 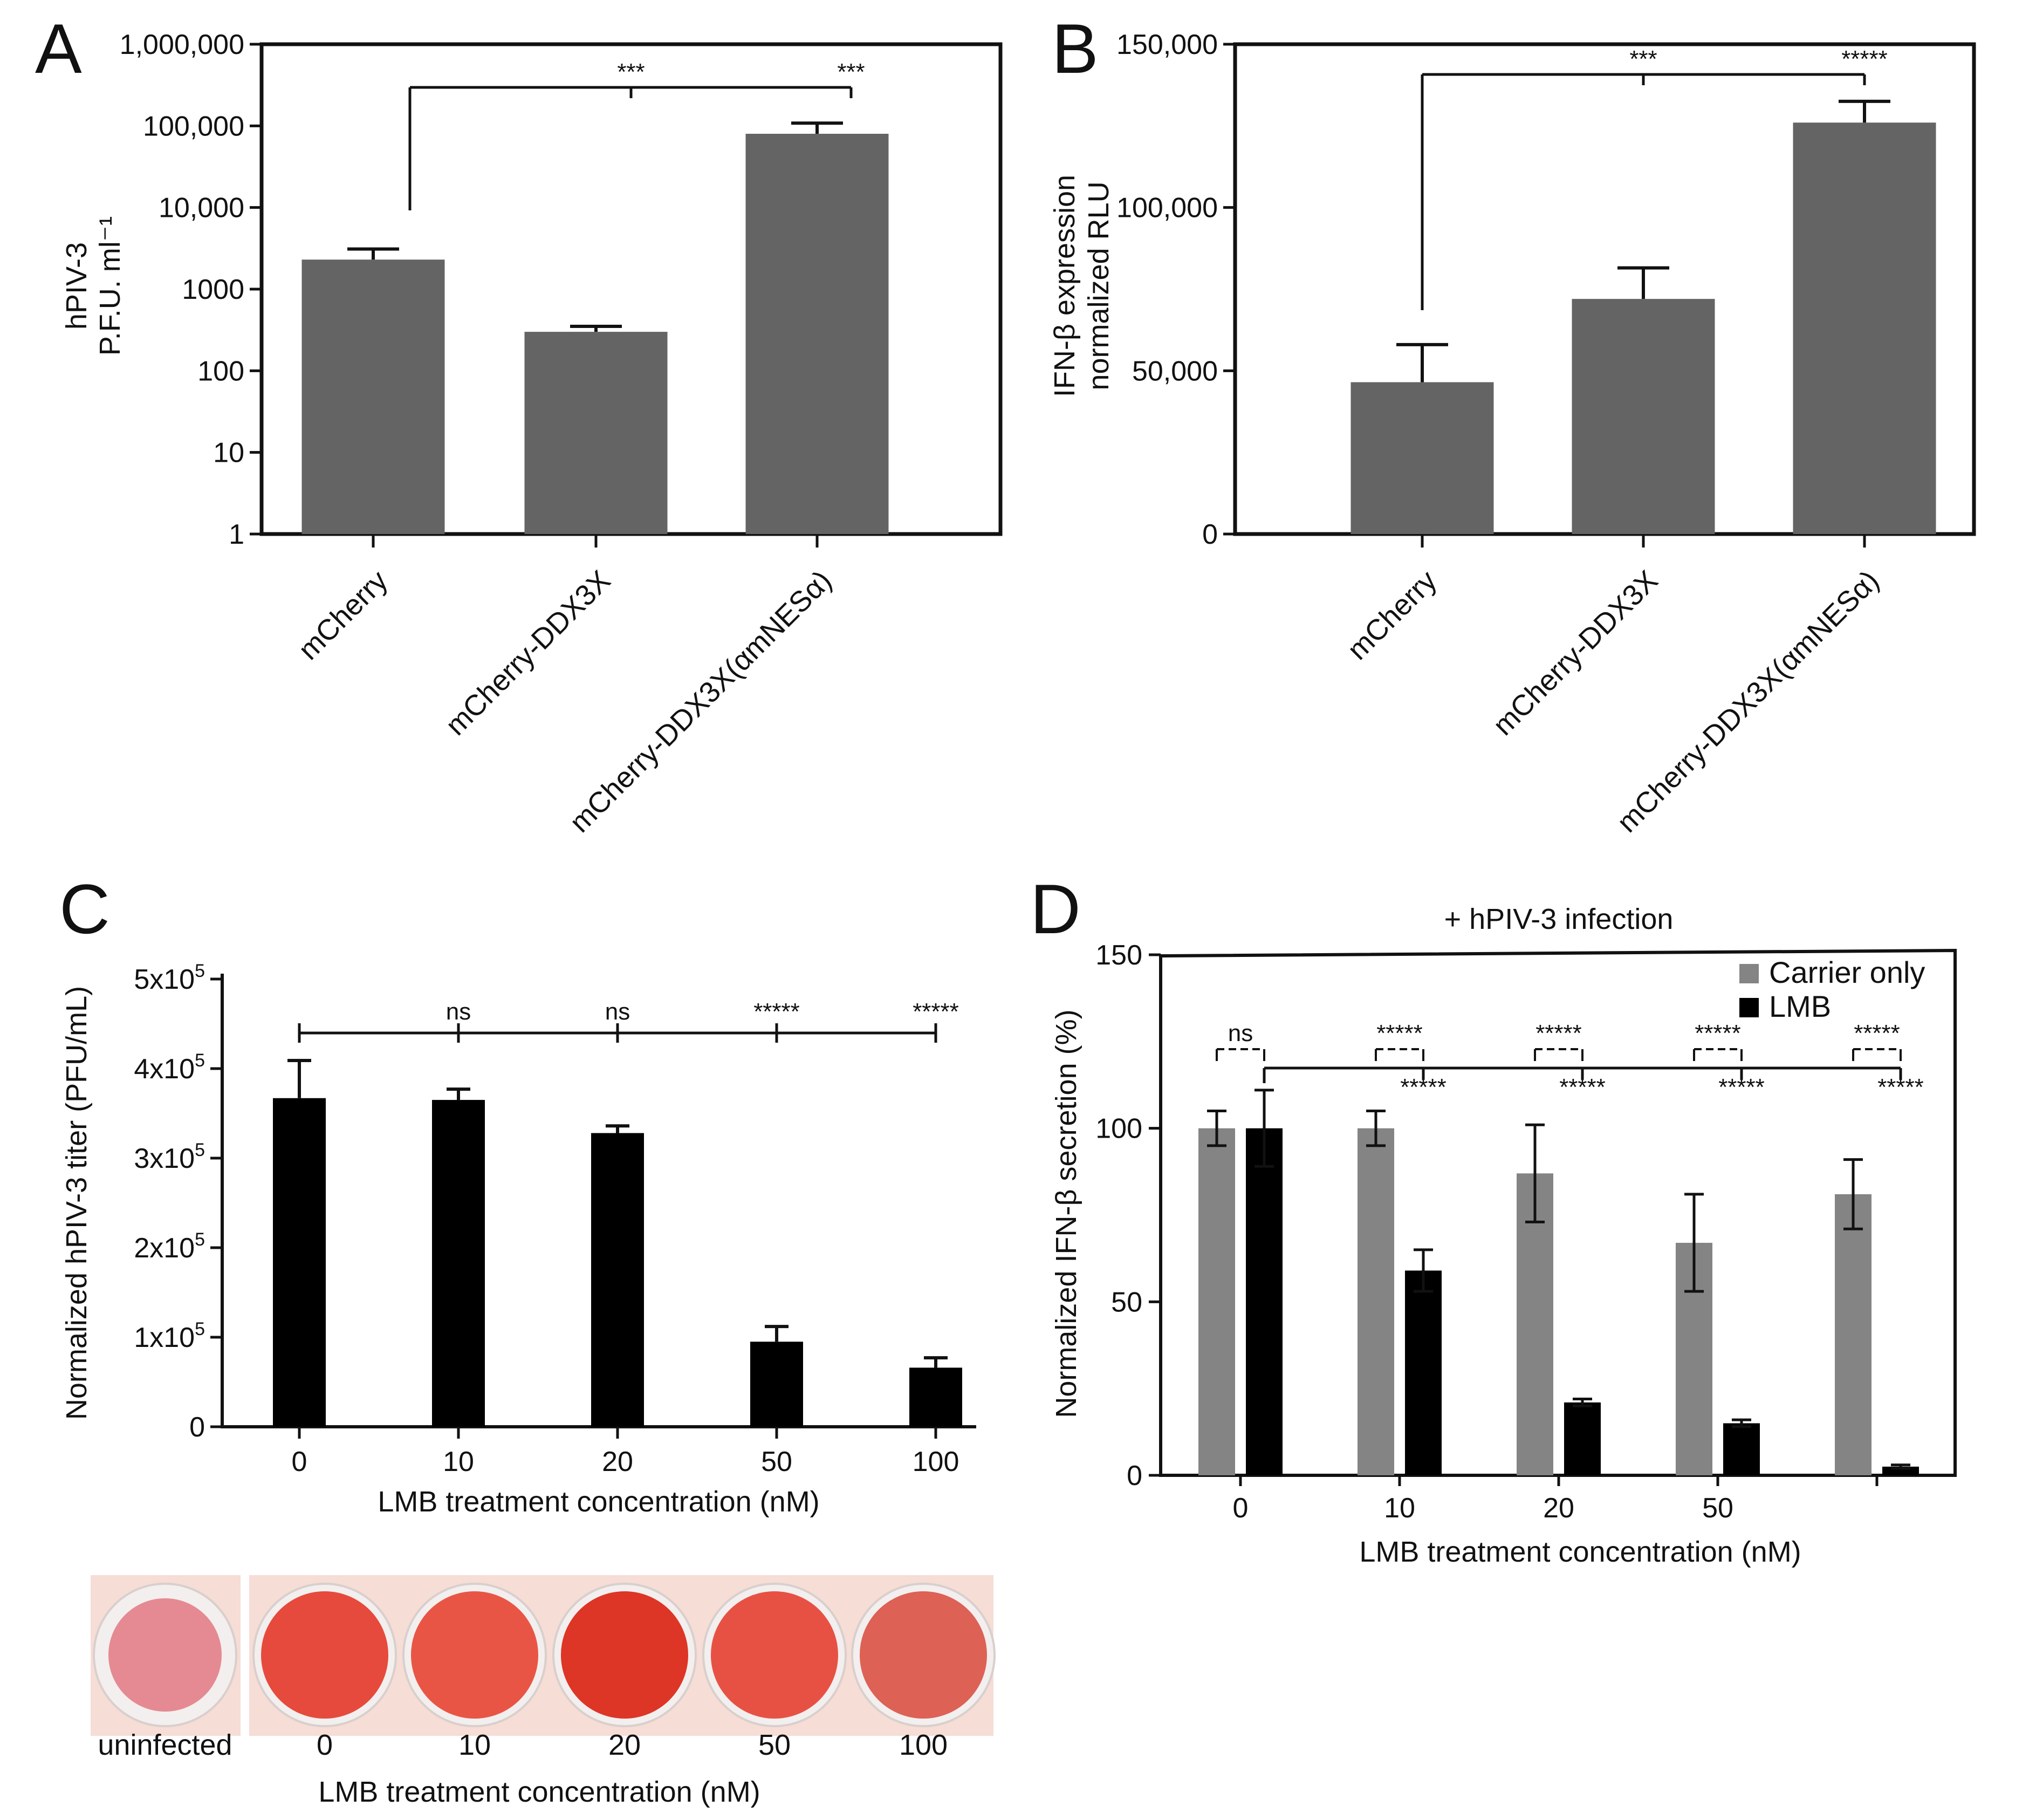 What do you see at coordinates (1075, 48) in the screenshot?
I see `panel-letter-b: B` at bounding box center [1075, 48].